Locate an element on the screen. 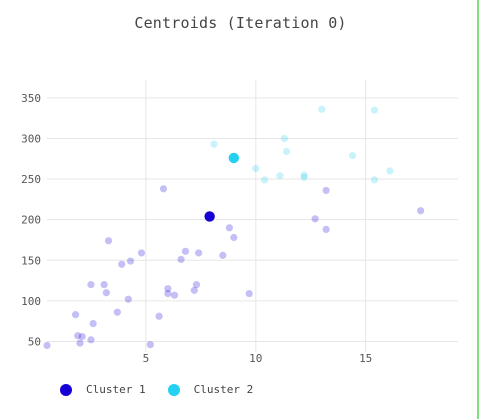 The height and width of the screenshot is (419, 481). y-tick-label: 350 is located at coordinates (31, 98).